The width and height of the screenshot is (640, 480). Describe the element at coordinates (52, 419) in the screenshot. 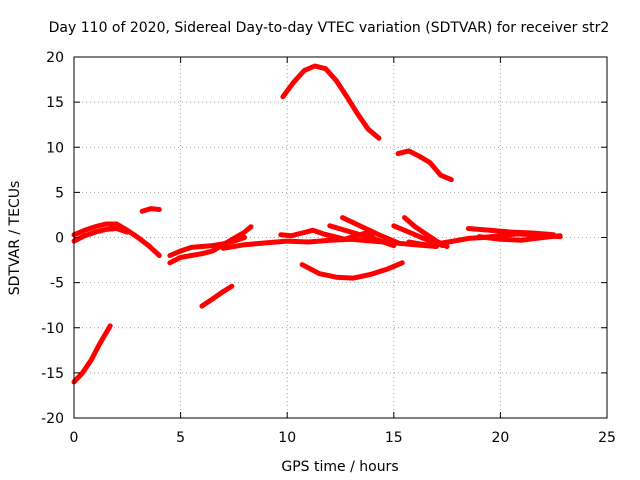

I see `y-tick-label: -20` at that location.